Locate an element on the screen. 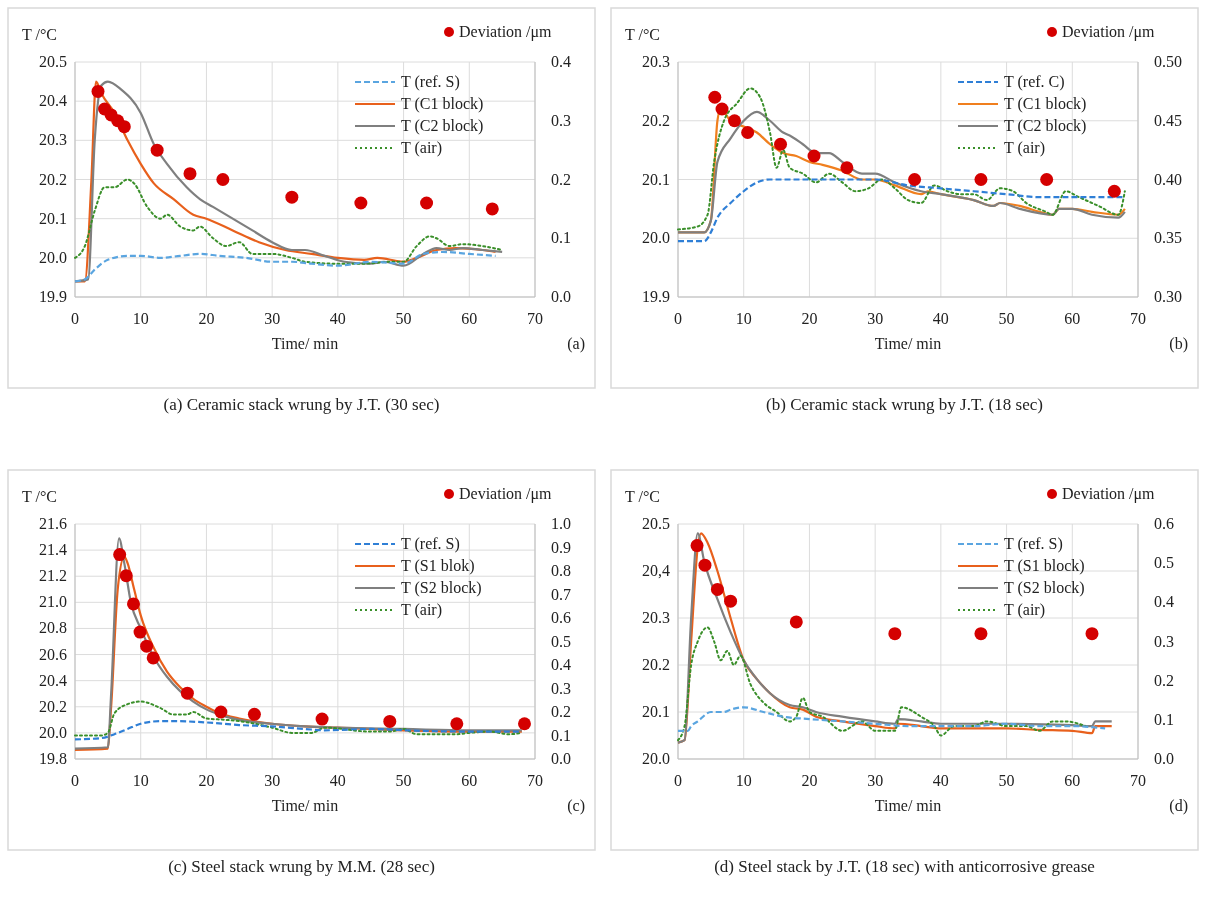 The width and height of the screenshot is (1206, 924). legend-label: T (S1 blok) is located at coordinates (438, 566).